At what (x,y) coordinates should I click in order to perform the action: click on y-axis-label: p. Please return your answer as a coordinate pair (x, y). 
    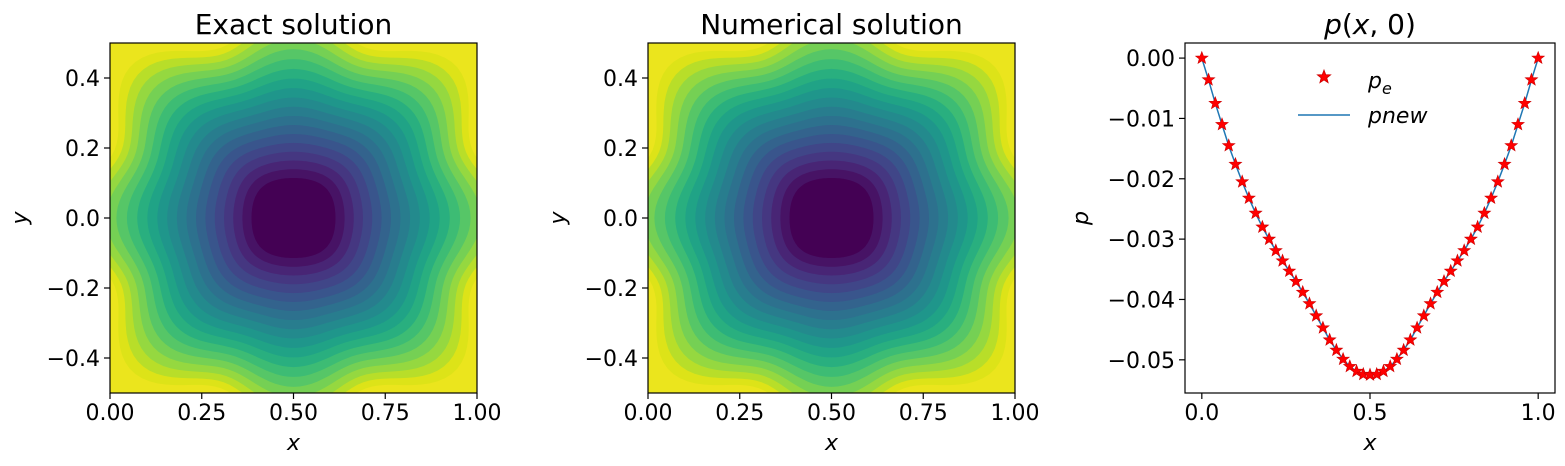
    Looking at the image, I should click on (1081, 218).